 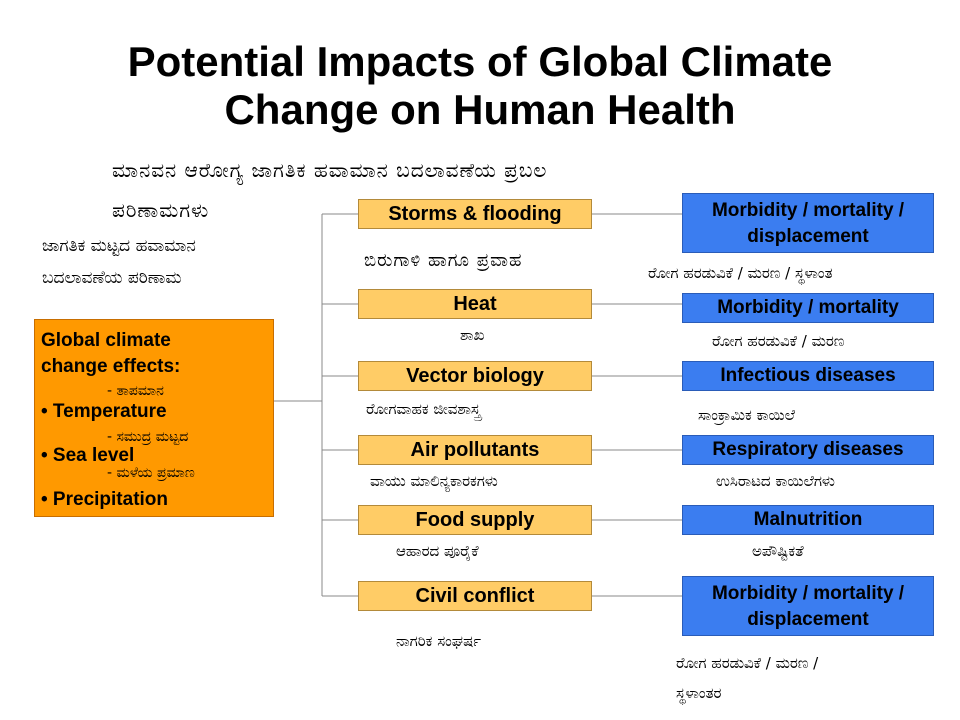 I want to click on factor-food-supply: Food supply, so click(x=475, y=520).